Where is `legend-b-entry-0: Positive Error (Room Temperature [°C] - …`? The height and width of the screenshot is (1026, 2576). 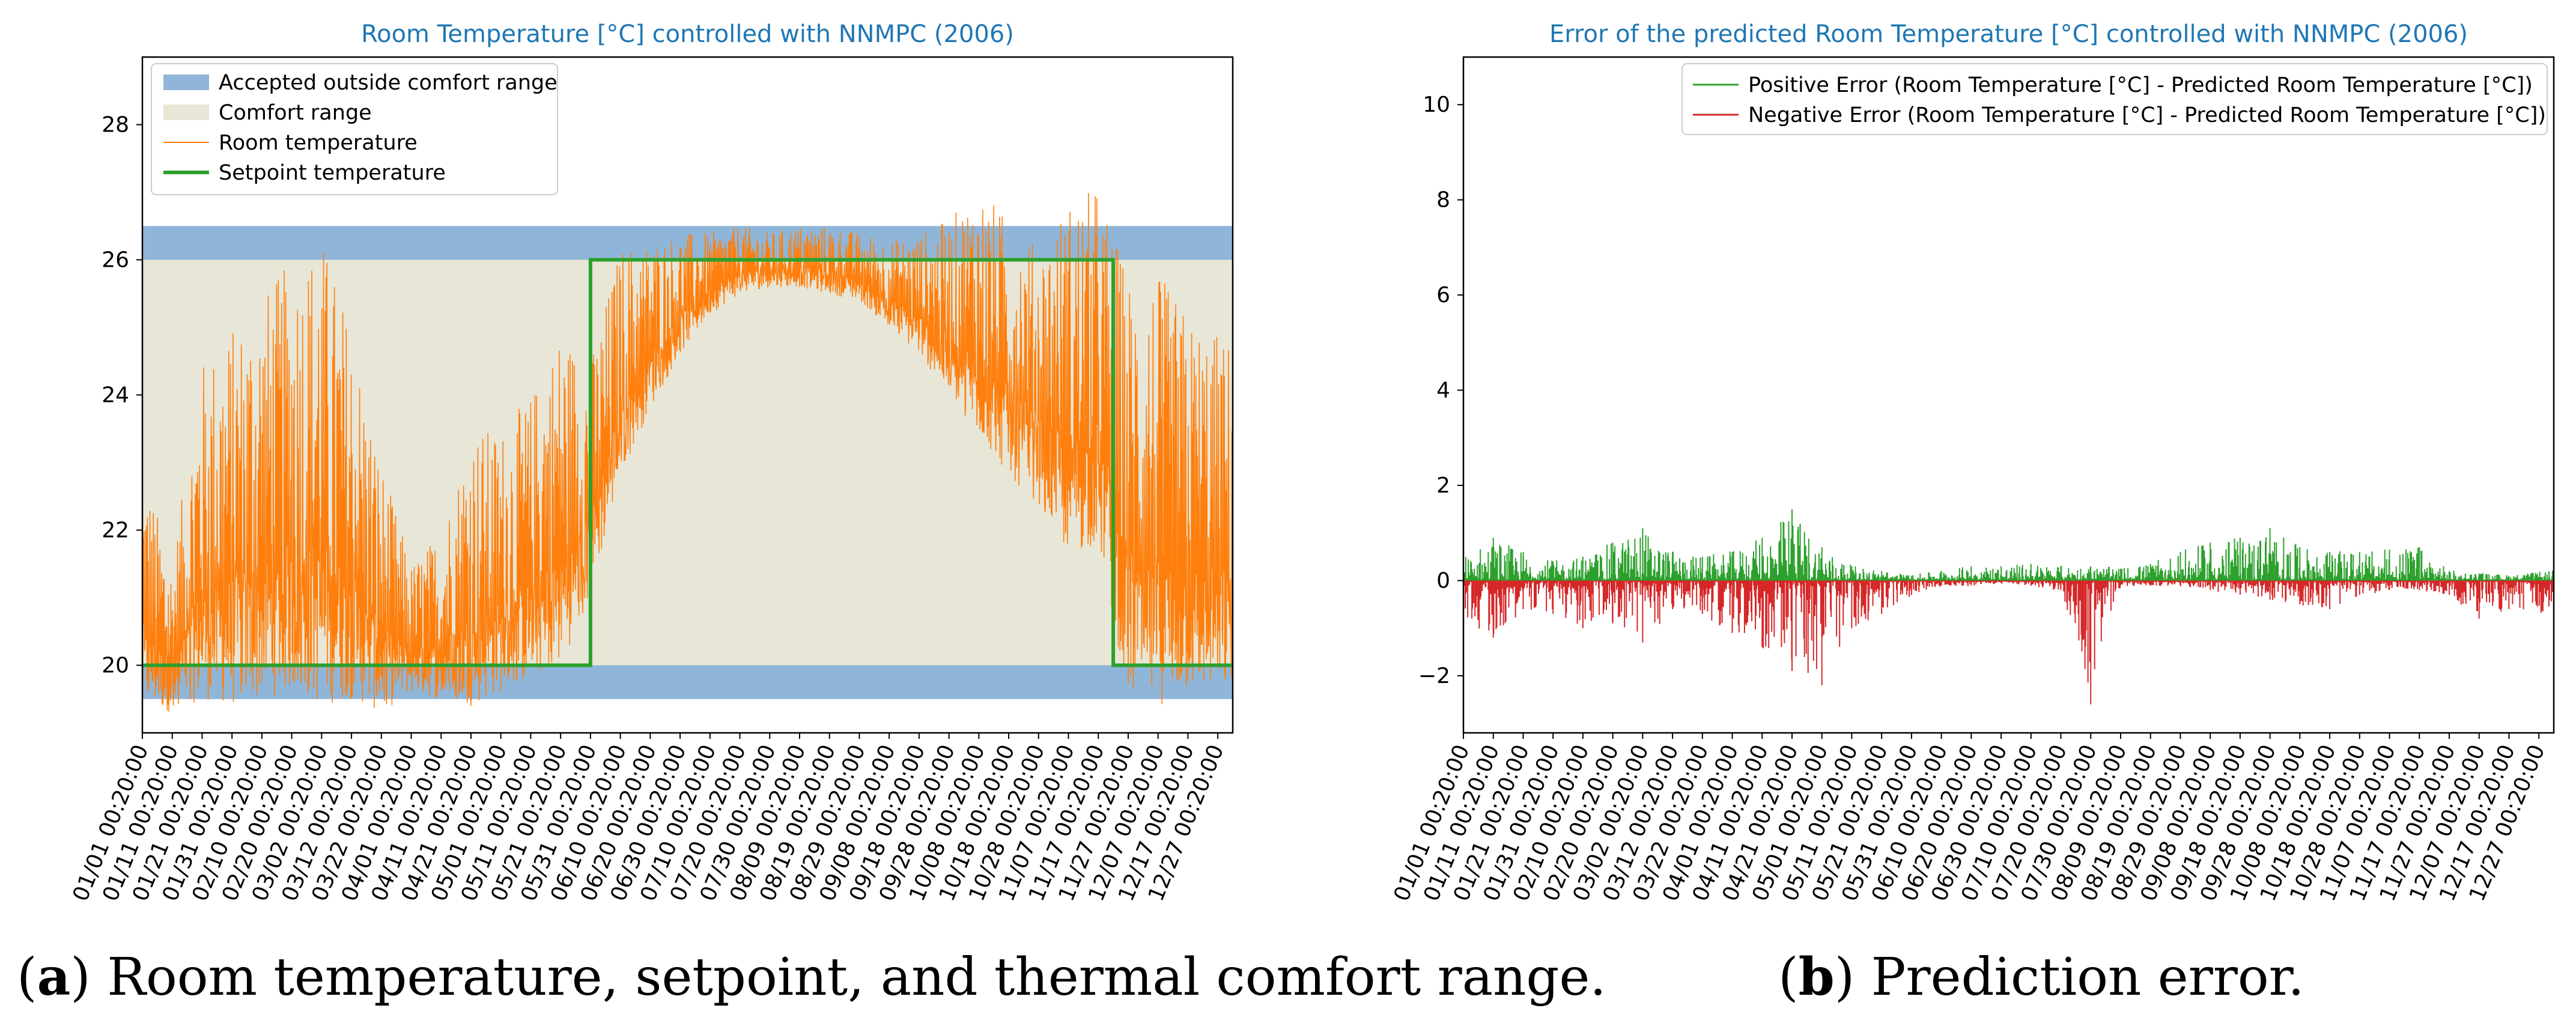
legend-b-entry-0: Positive Error (Room Temperature [°C] - … is located at coordinates (2140, 85).